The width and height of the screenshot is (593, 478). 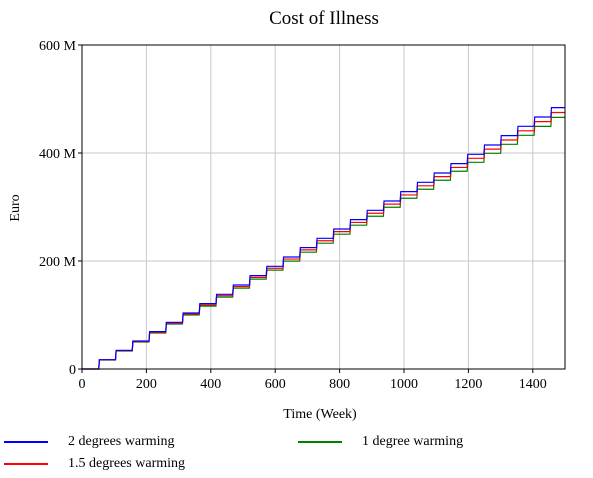 What do you see at coordinates (121, 441) in the screenshot?
I see `legend-label: 2 degrees warming` at bounding box center [121, 441].